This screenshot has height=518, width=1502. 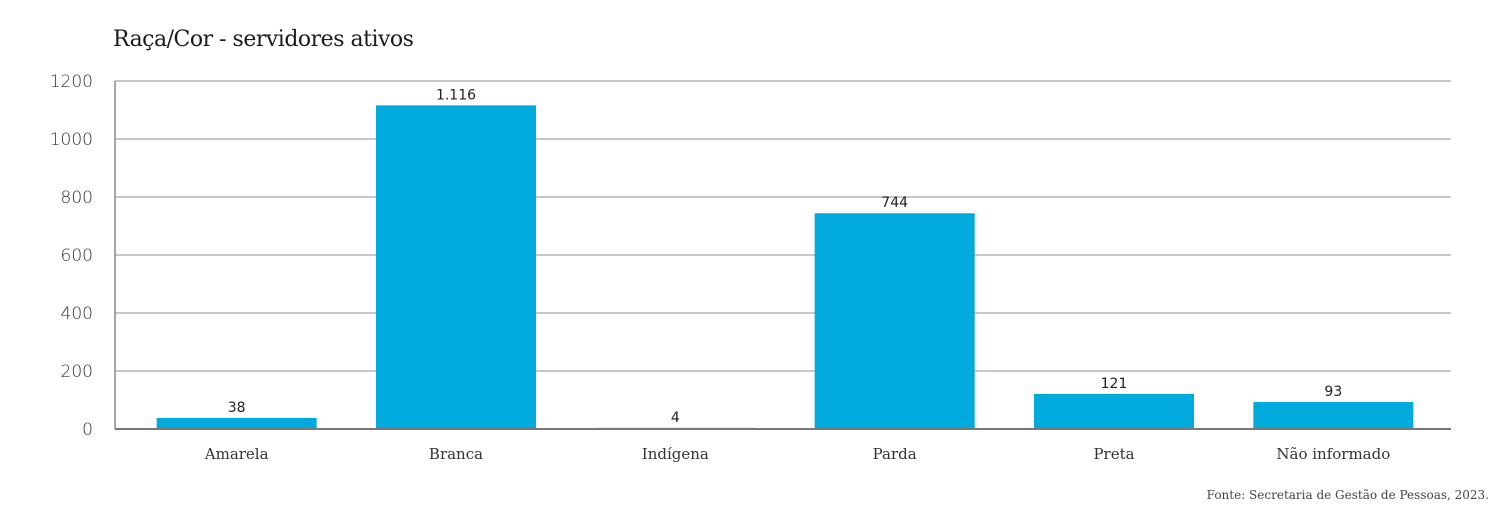 I want to click on x-tick-label: Preta, so click(x=1113, y=454).